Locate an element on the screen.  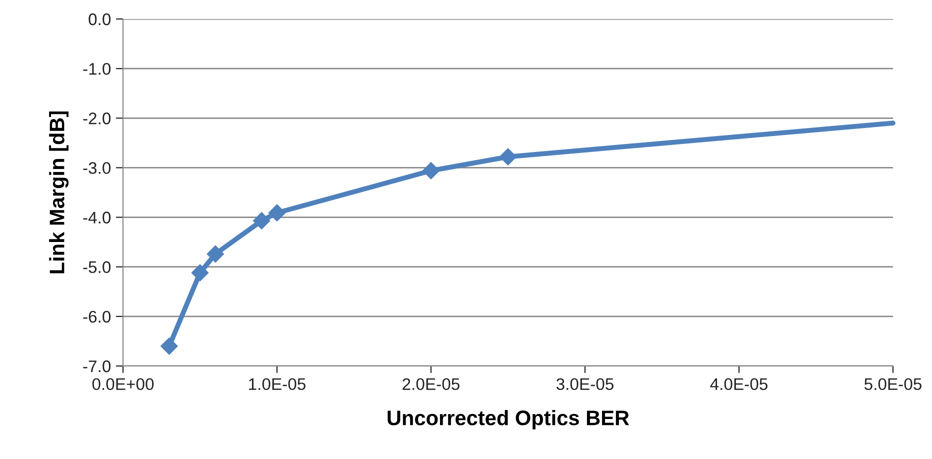
y-tick-label: -1.0 is located at coordinates (97, 68).